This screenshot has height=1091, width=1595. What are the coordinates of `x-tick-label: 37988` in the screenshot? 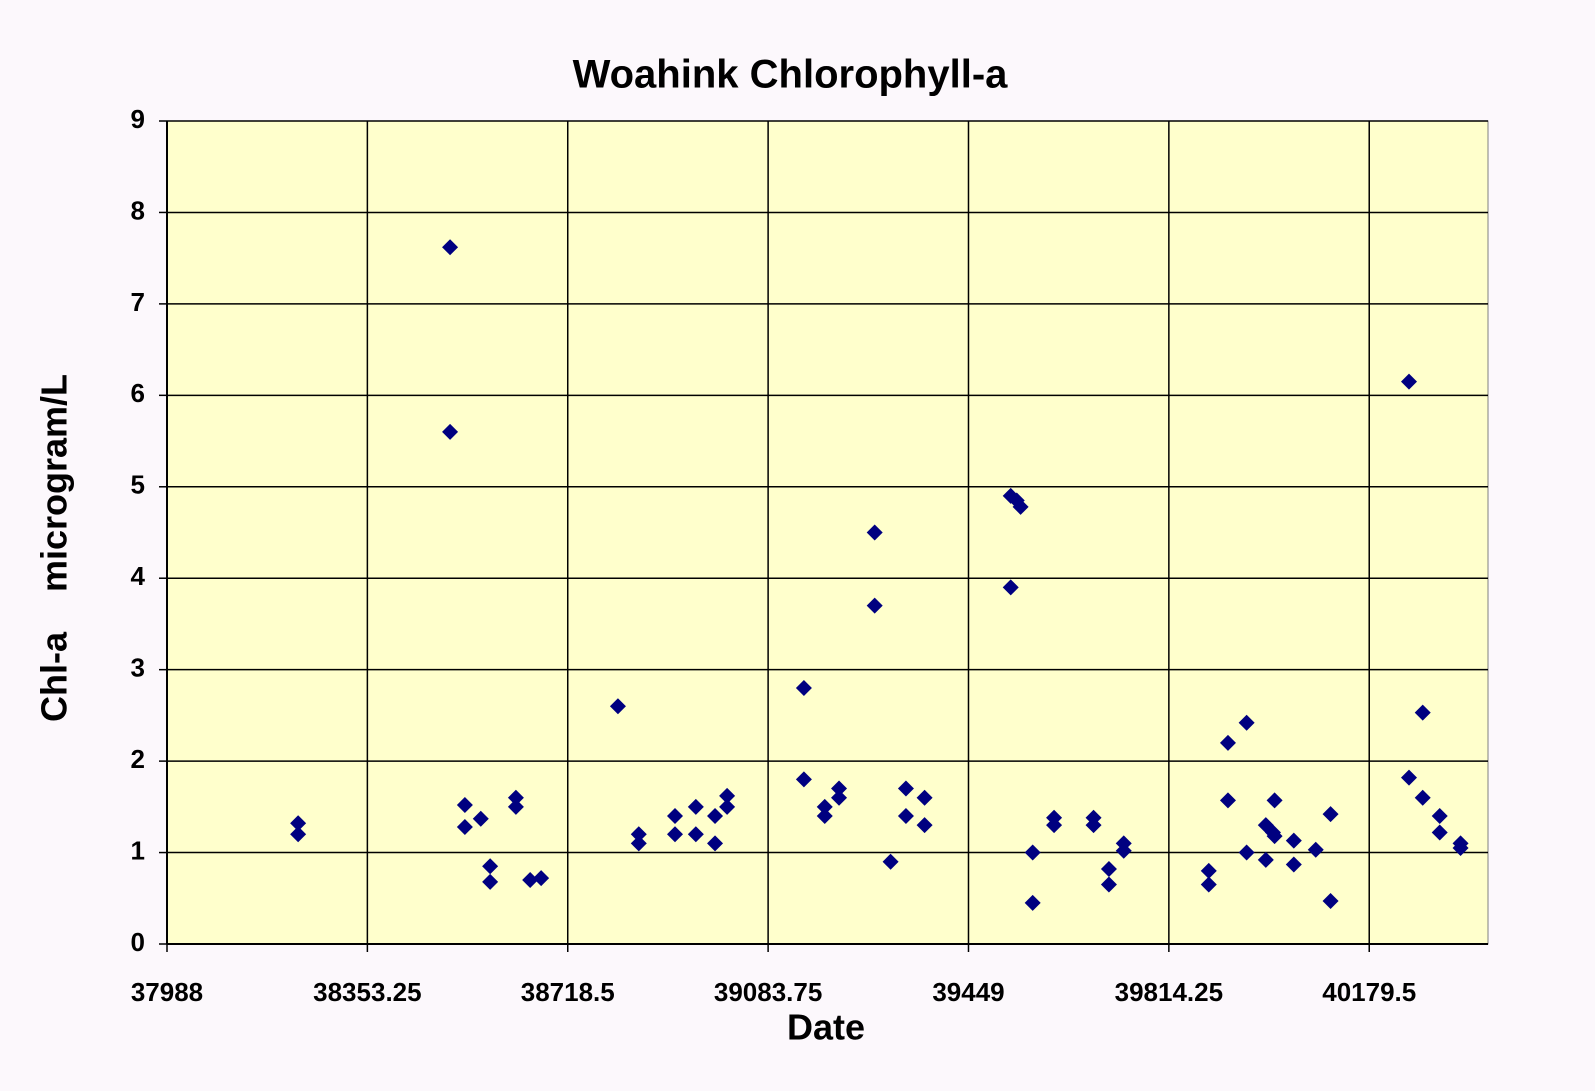 It's located at (167, 992).